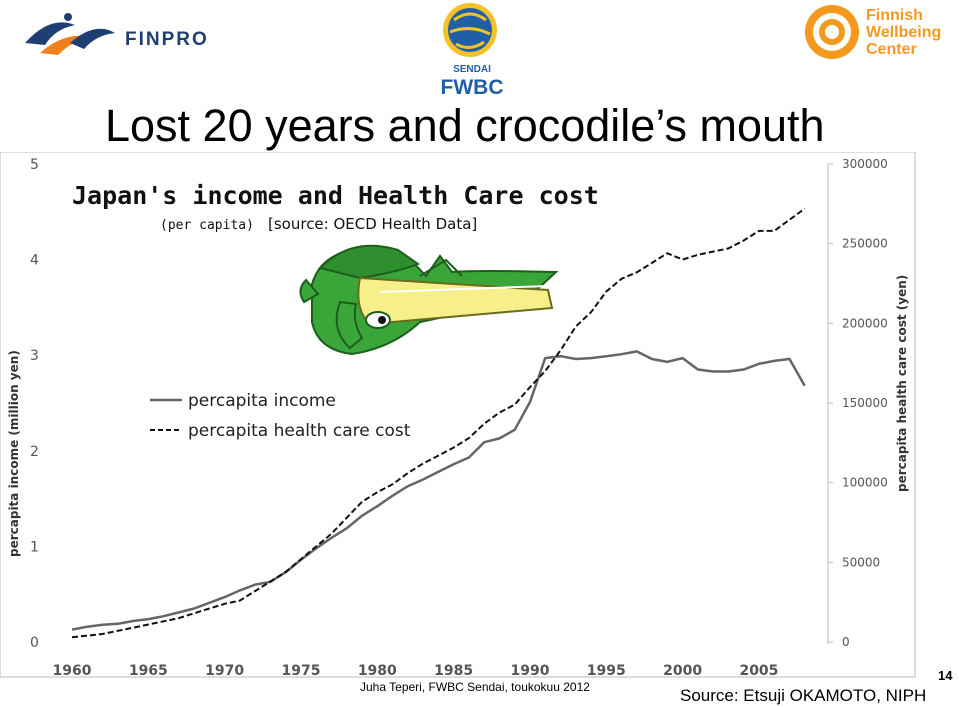 Image resolution: width=959 pixels, height=707 pixels. I want to click on y-tick-label-0: 0, so click(34, 643).